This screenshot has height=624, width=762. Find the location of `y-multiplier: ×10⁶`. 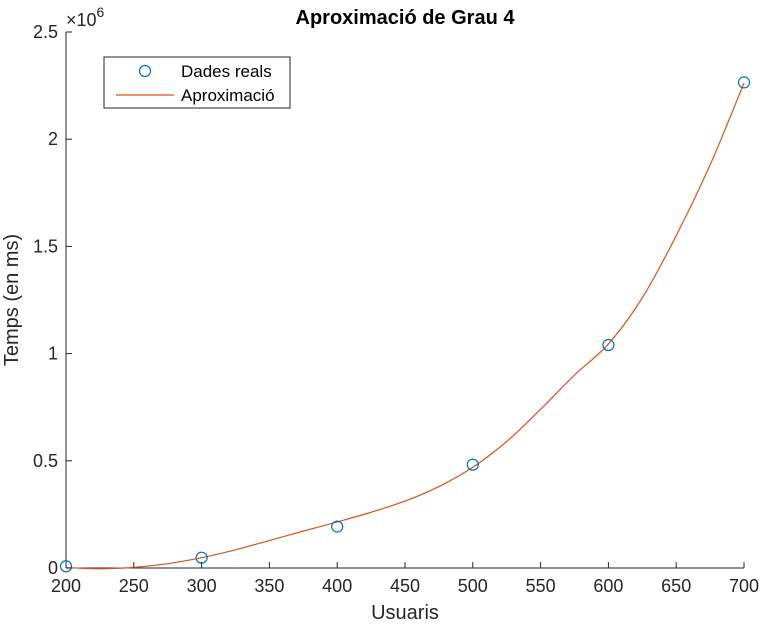

y-multiplier: ×10⁶ is located at coordinates (85, 17).